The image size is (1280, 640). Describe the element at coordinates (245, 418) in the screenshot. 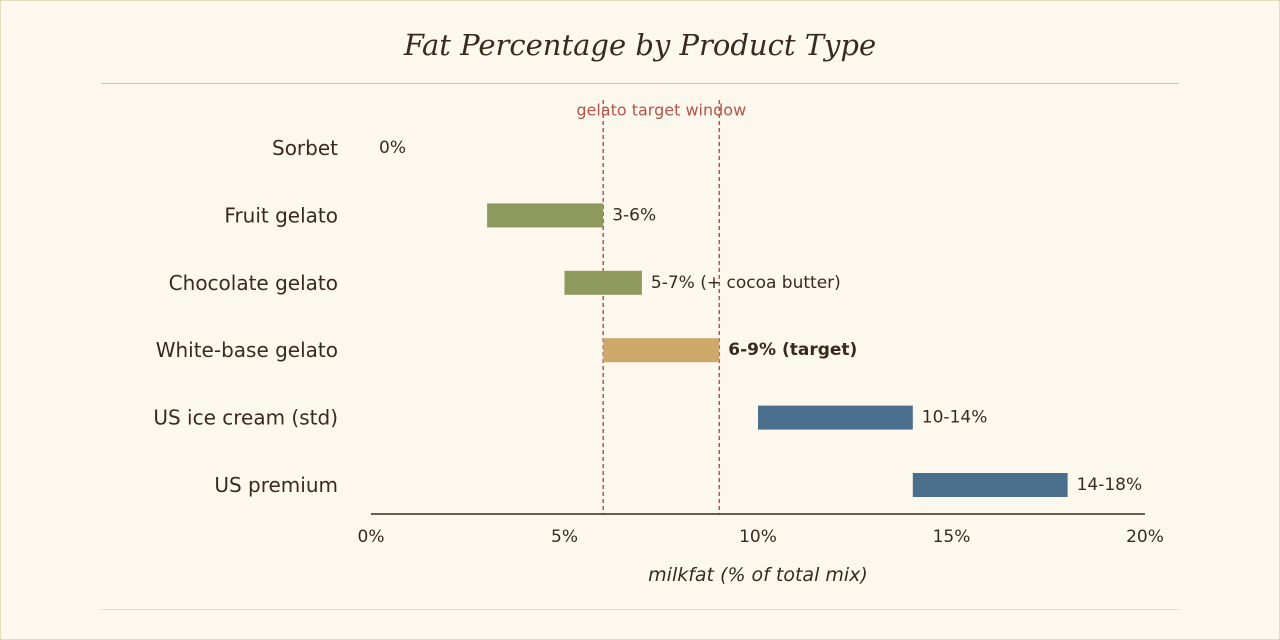

I see `category-label: US ice cream (std)` at that location.